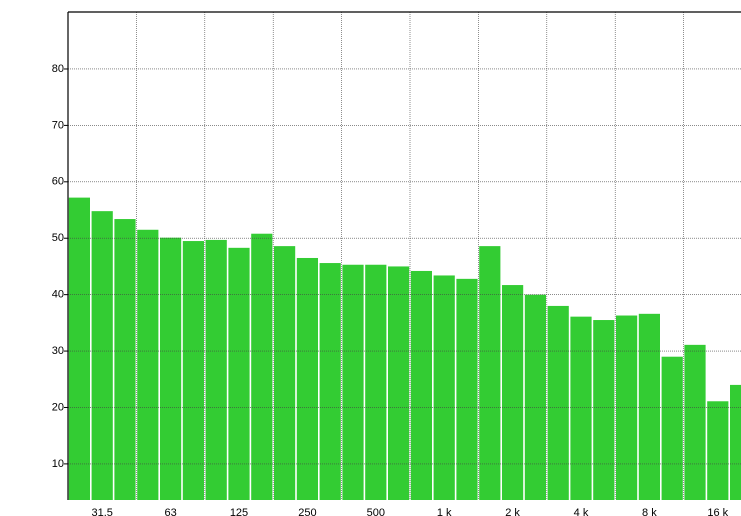 This screenshot has width=741, height=516. Describe the element at coordinates (649, 511) in the screenshot. I see `x-tick-label: 8 k` at that location.